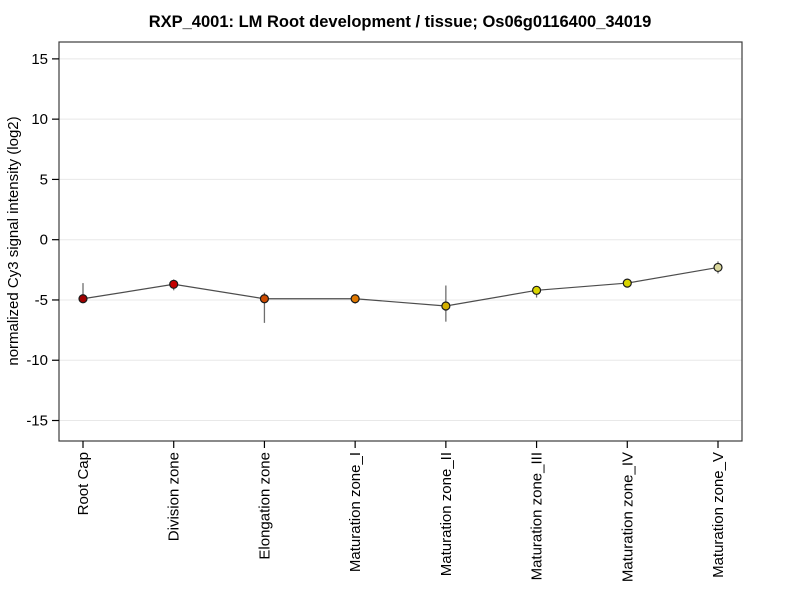 This screenshot has height=600, width=800. I want to click on data-points, so click(400, 286).